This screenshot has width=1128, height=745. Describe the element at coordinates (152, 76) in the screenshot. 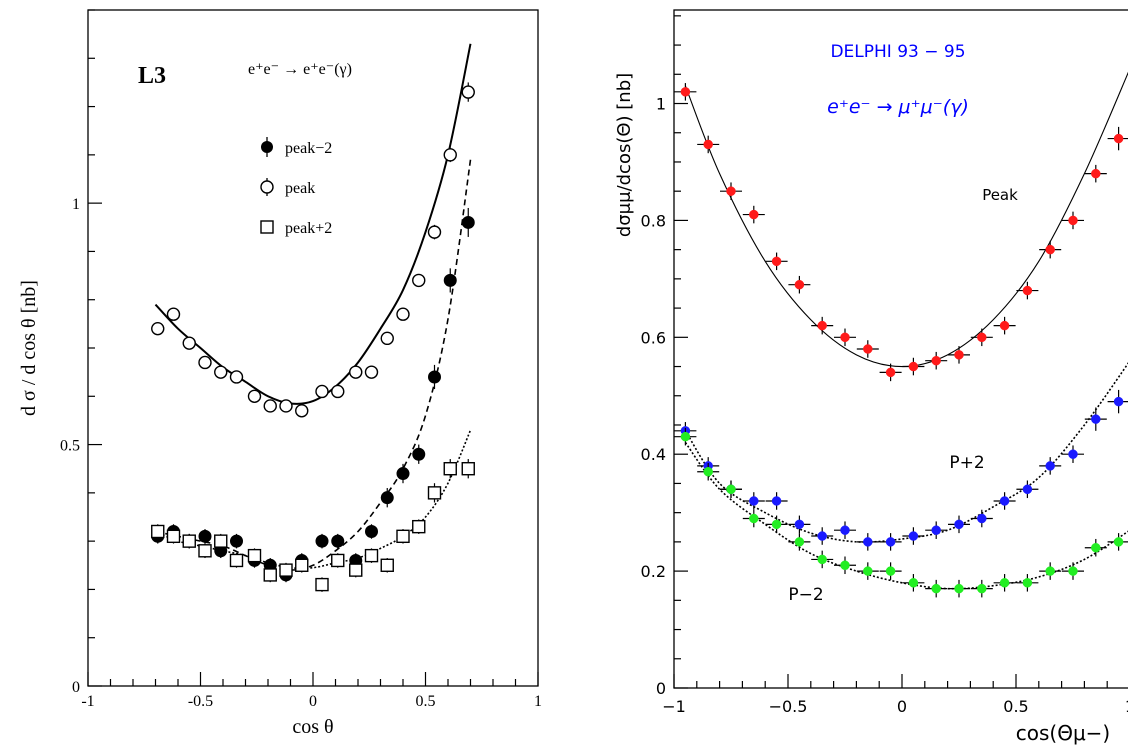

I see `l3-panel-label: L3` at that location.